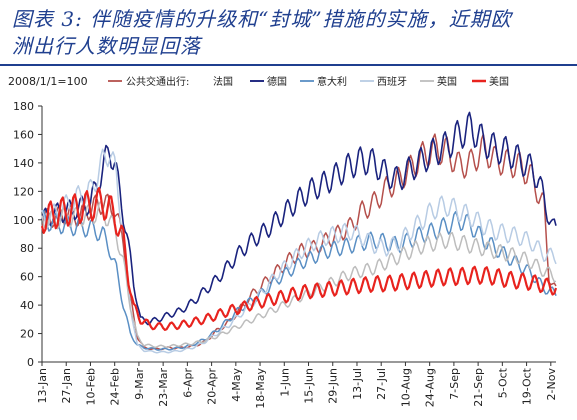 This screenshot has width=577, height=420. What do you see at coordinates (30, 362) in the screenshot?
I see `y-tick-label: 0` at bounding box center [30, 362].